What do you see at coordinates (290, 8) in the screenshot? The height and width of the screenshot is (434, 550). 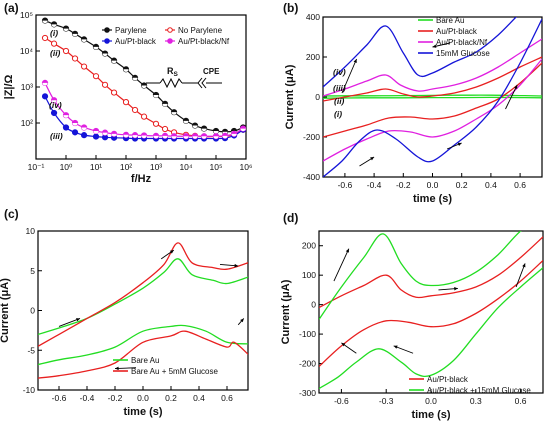 I see `panel-label: (b)` at bounding box center [290, 8].